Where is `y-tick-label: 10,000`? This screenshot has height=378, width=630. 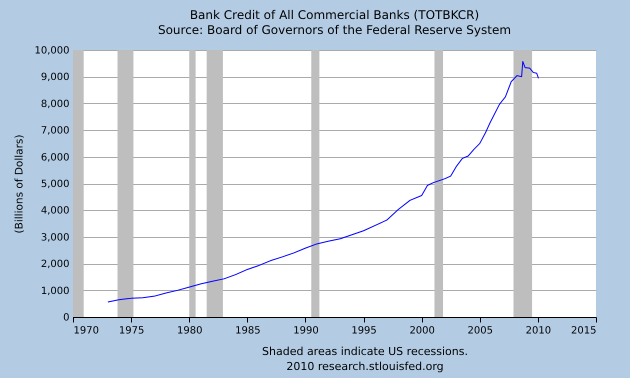
y-tick-label: 10,000 is located at coordinates (52, 51).